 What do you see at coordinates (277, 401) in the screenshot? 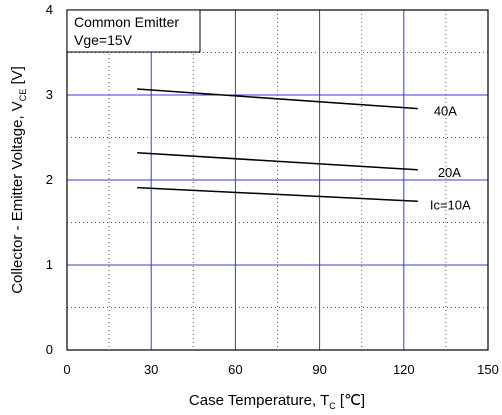
I see `x-axis-label: Case Temperature, TC [℃]` at bounding box center [277, 401].